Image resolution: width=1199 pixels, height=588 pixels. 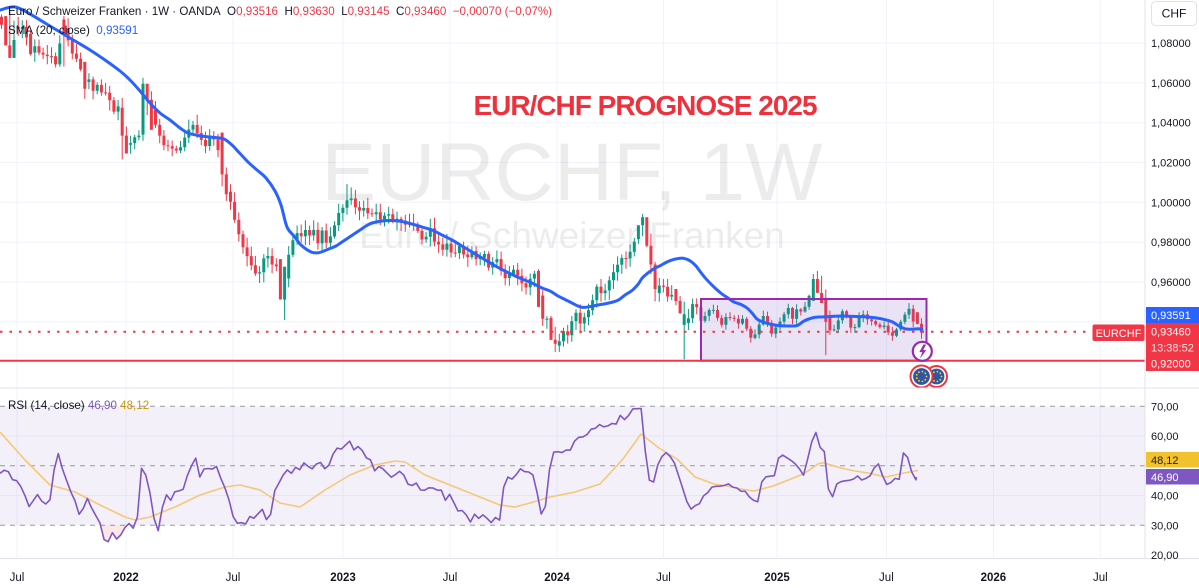 What do you see at coordinates (1165, 437) in the screenshot?
I see `svg-text: 60,00` at bounding box center [1165, 437].